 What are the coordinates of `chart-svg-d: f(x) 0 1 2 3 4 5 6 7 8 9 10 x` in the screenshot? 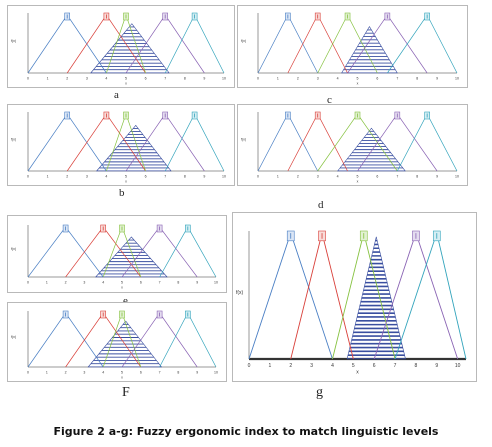 It's located at (350, 147).